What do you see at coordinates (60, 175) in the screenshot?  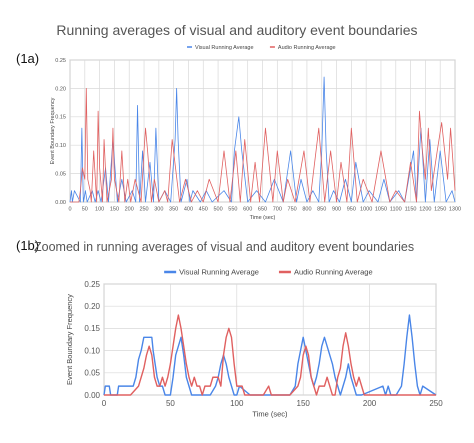 I see `chart-1a-y-tick-label: 0.05` at bounding box center [60, 175].